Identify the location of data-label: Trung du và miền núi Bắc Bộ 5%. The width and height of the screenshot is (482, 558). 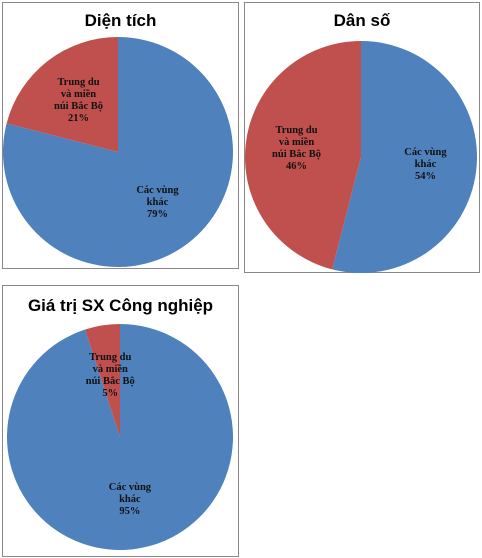
(110, 376).